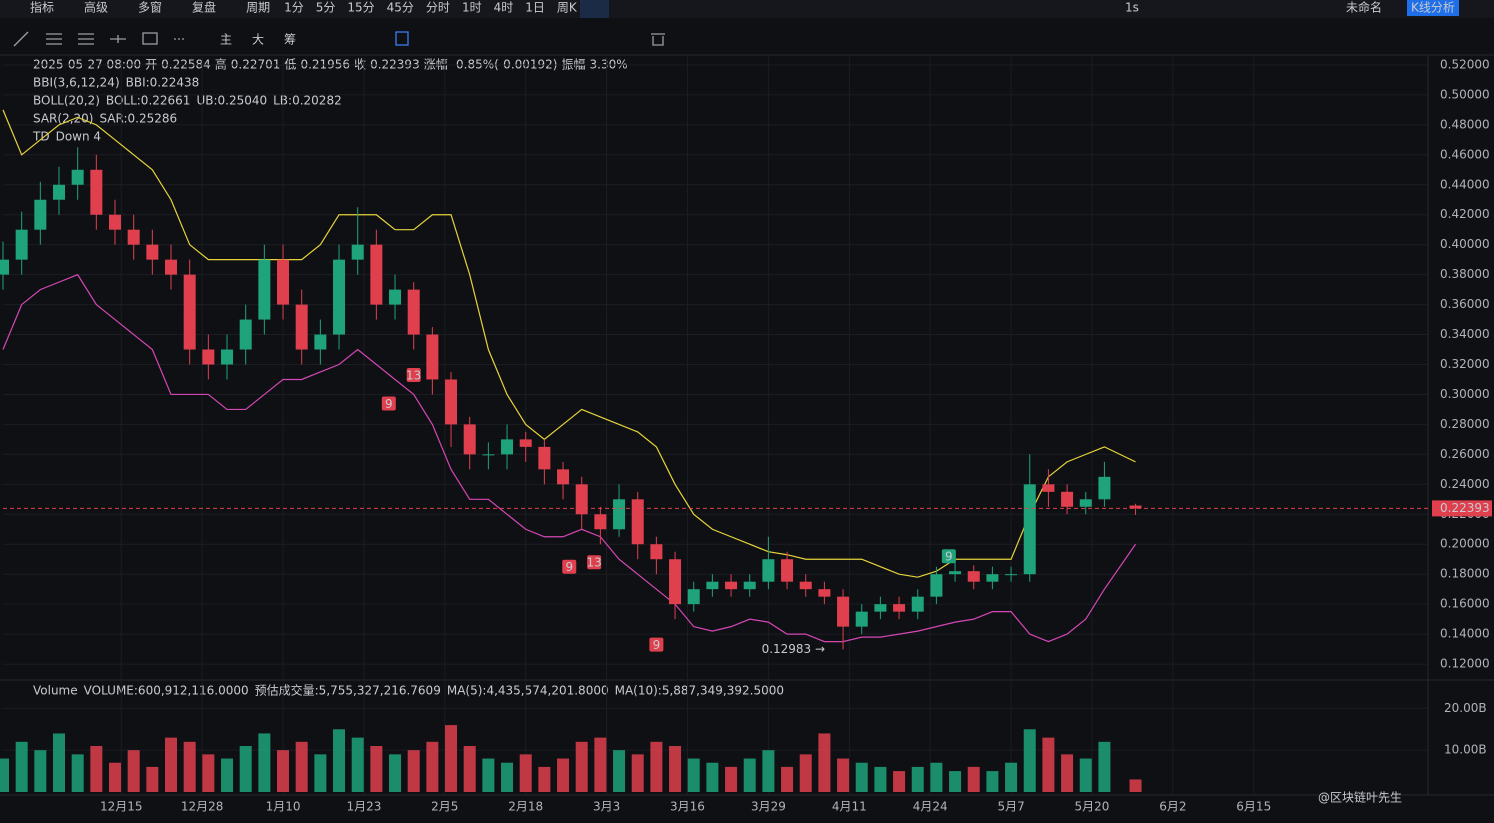 The height and width of the screenshot is (823, 1494). What do you see at coordinates (1465, 634) in the screenshot?
I see `y-tick-label: 0.14000` at bounding box center [1465, 634].